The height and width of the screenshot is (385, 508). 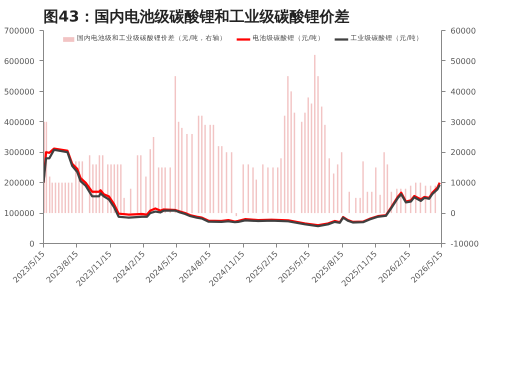 I want to click on y2-tick-label: 50000, so click(x=463, y=61).